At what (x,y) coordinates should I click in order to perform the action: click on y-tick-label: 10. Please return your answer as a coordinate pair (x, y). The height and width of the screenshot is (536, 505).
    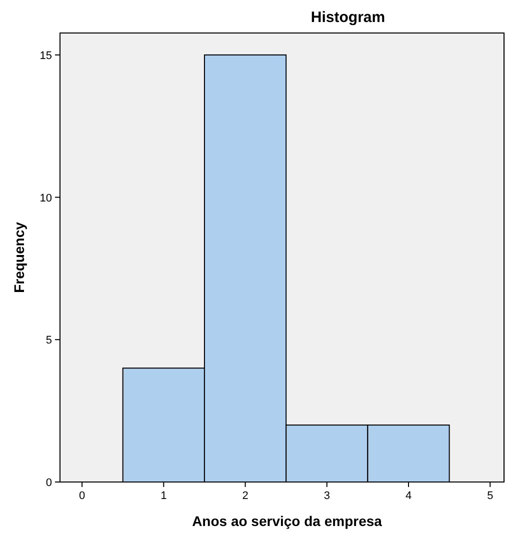
    Looking at the image, I should click on (46, 198).